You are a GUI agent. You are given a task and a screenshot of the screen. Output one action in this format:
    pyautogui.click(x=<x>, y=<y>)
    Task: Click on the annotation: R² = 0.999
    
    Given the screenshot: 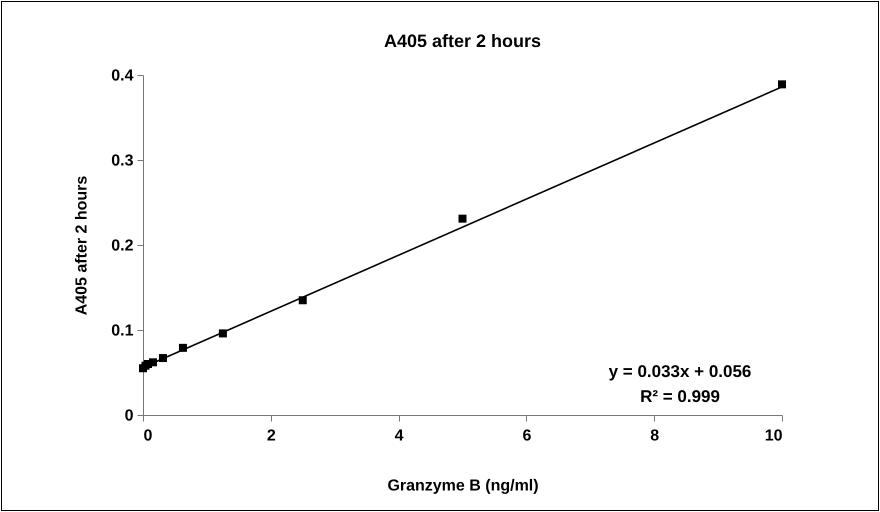 What is the action you would take?
    pyautogui.click(x=680, y=396)
    